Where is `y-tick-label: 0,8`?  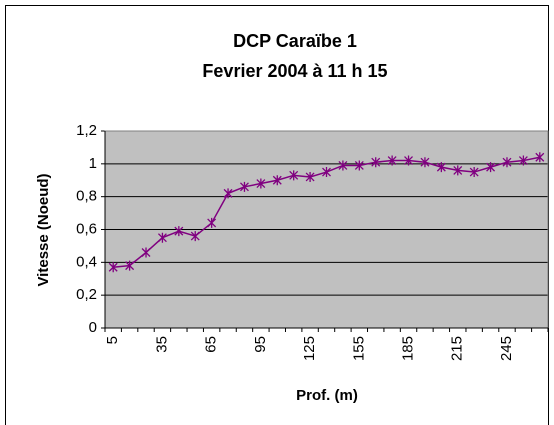 y-tick-label: 0,8 is located at coordinates (86, 196).